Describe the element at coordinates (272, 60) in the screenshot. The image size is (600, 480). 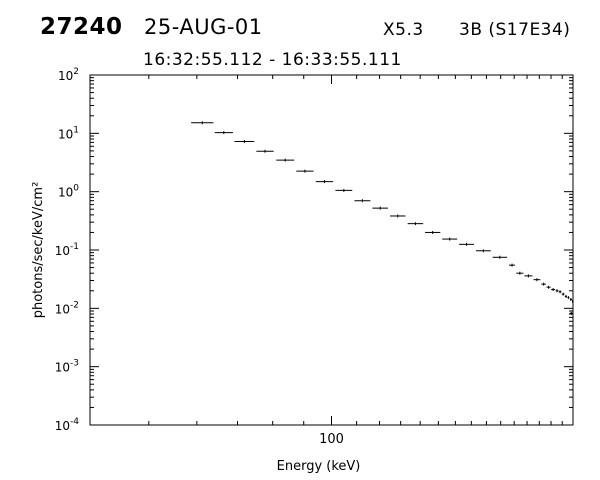
I see `time-range: 16:32:55.112 - 16:33:55.111` at that location.